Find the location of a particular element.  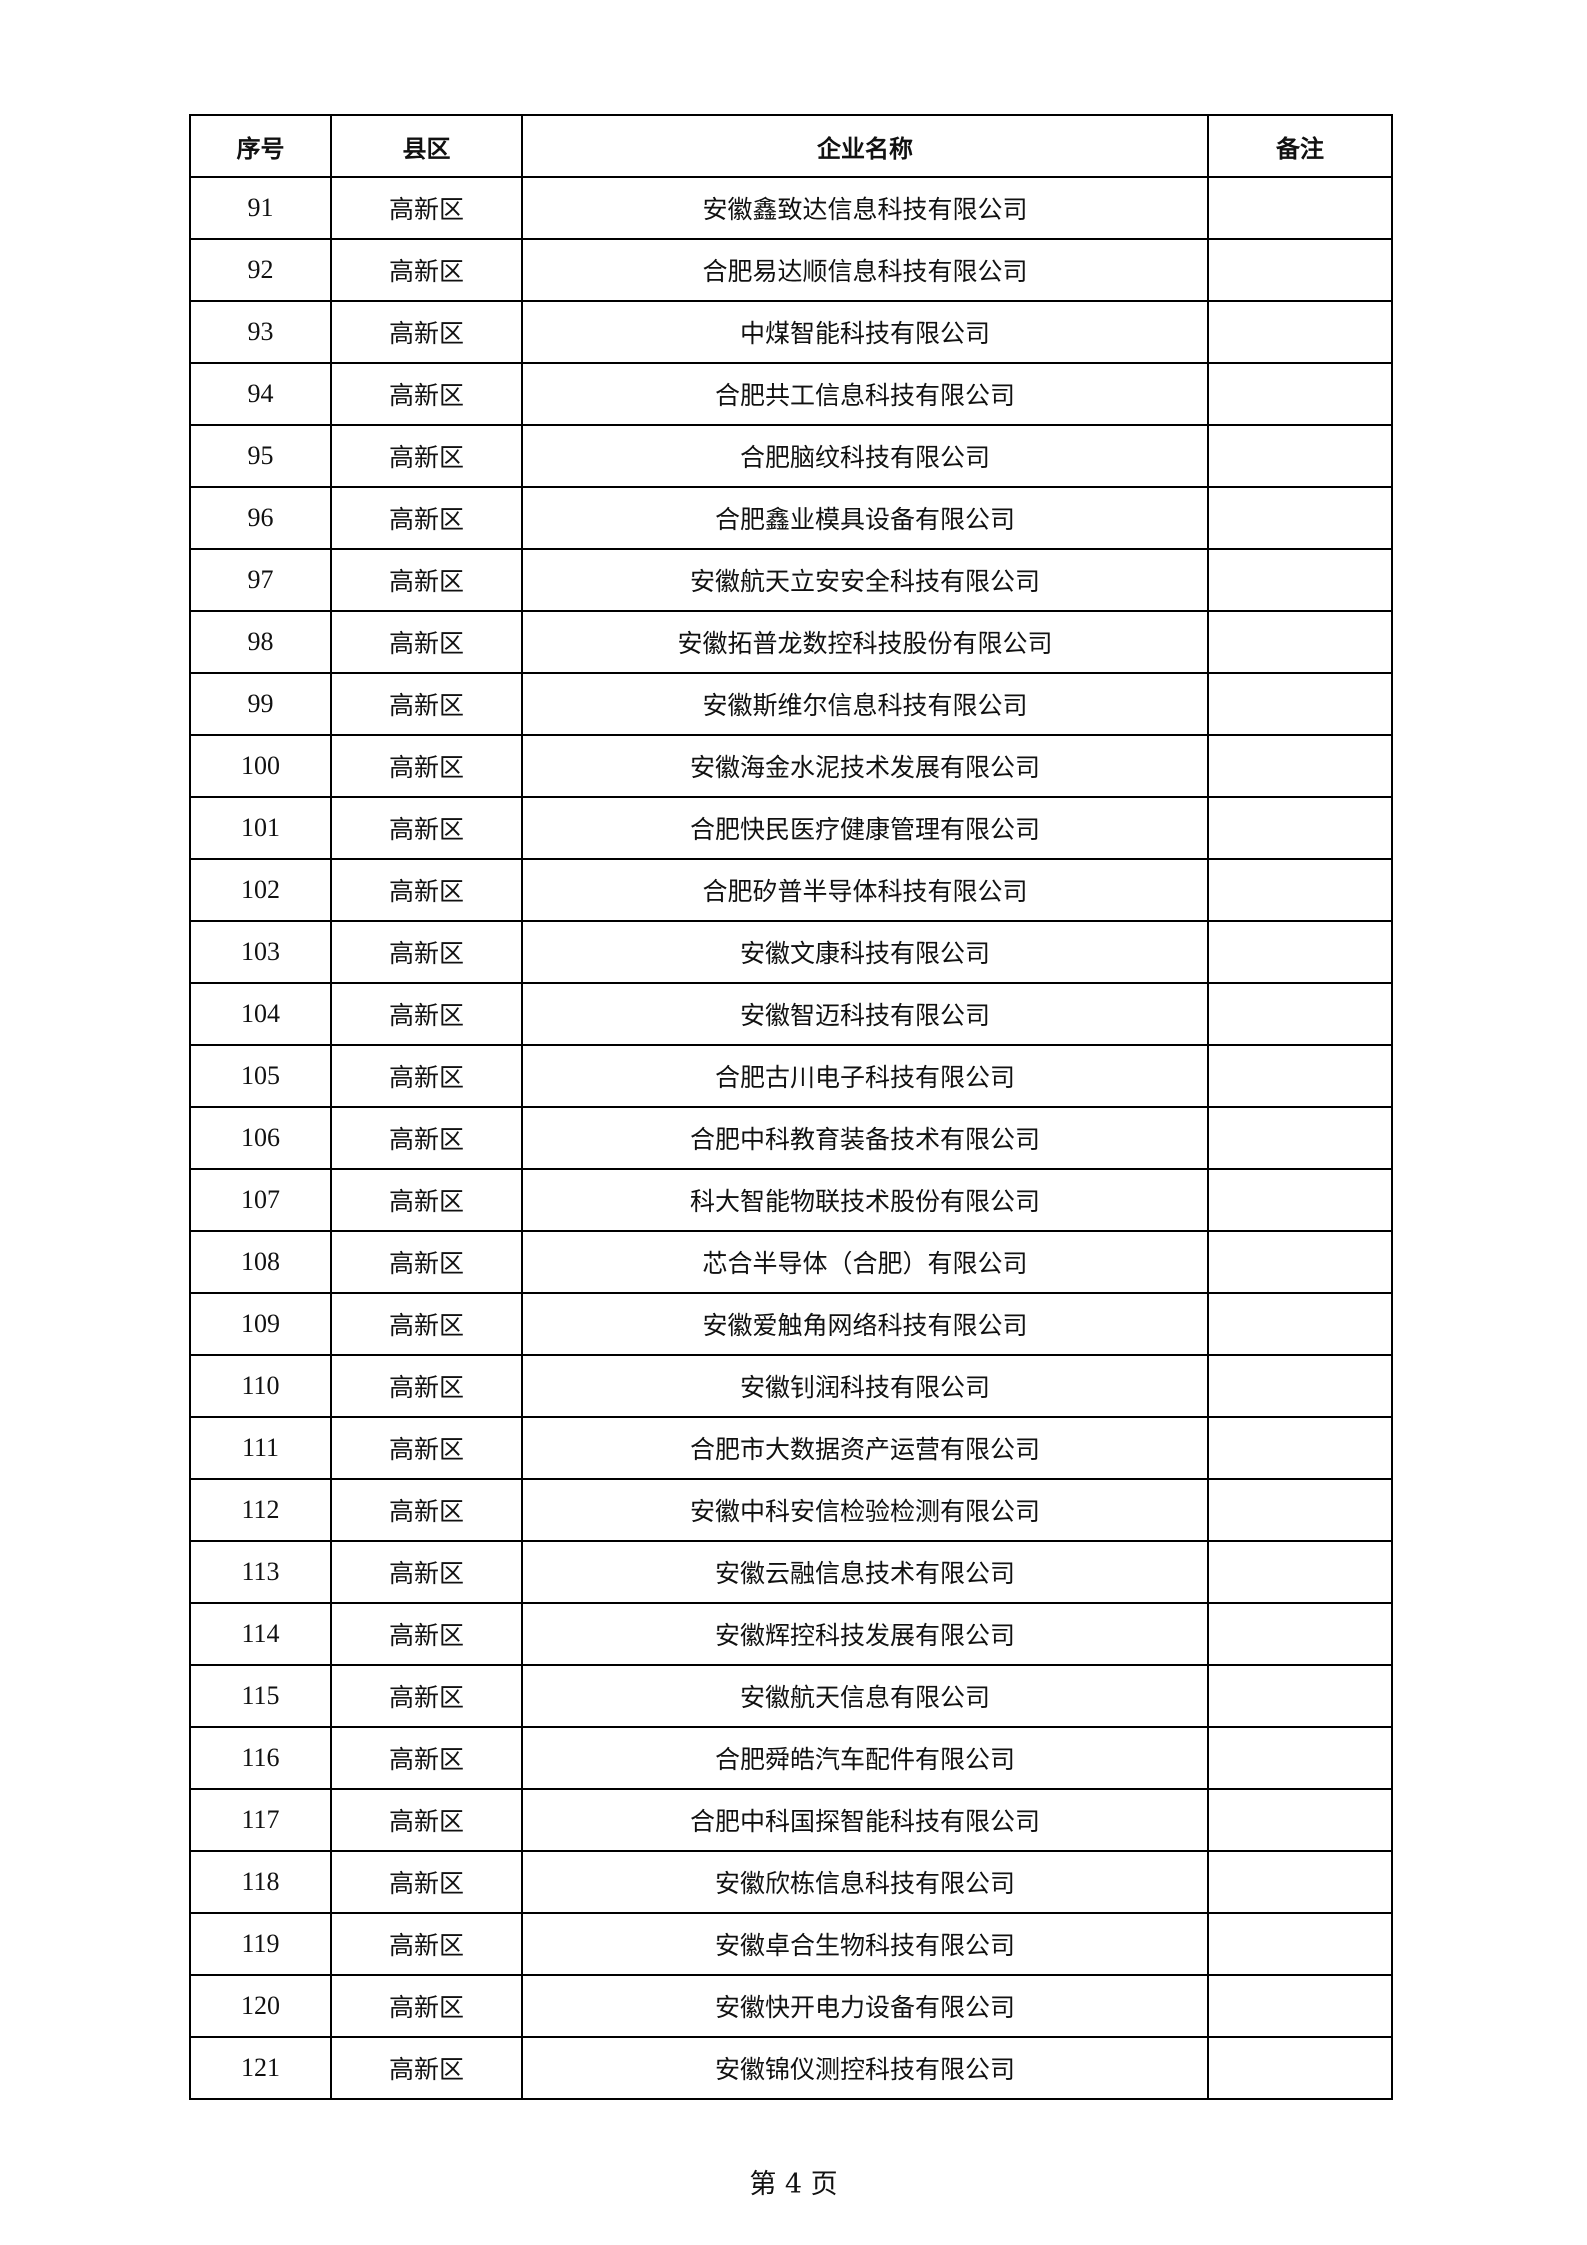

table-row: 107 高新区 科大智能物联技术股份有限公司 is located at coordinates (791, 1200).